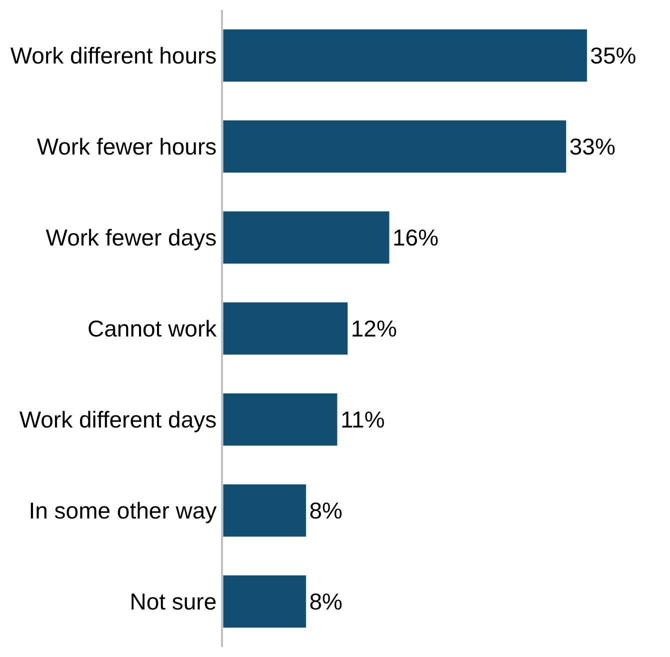 This screenshot has height=657, width=670. I want to click on y-tick-label: Not sure, so click(173, 601).